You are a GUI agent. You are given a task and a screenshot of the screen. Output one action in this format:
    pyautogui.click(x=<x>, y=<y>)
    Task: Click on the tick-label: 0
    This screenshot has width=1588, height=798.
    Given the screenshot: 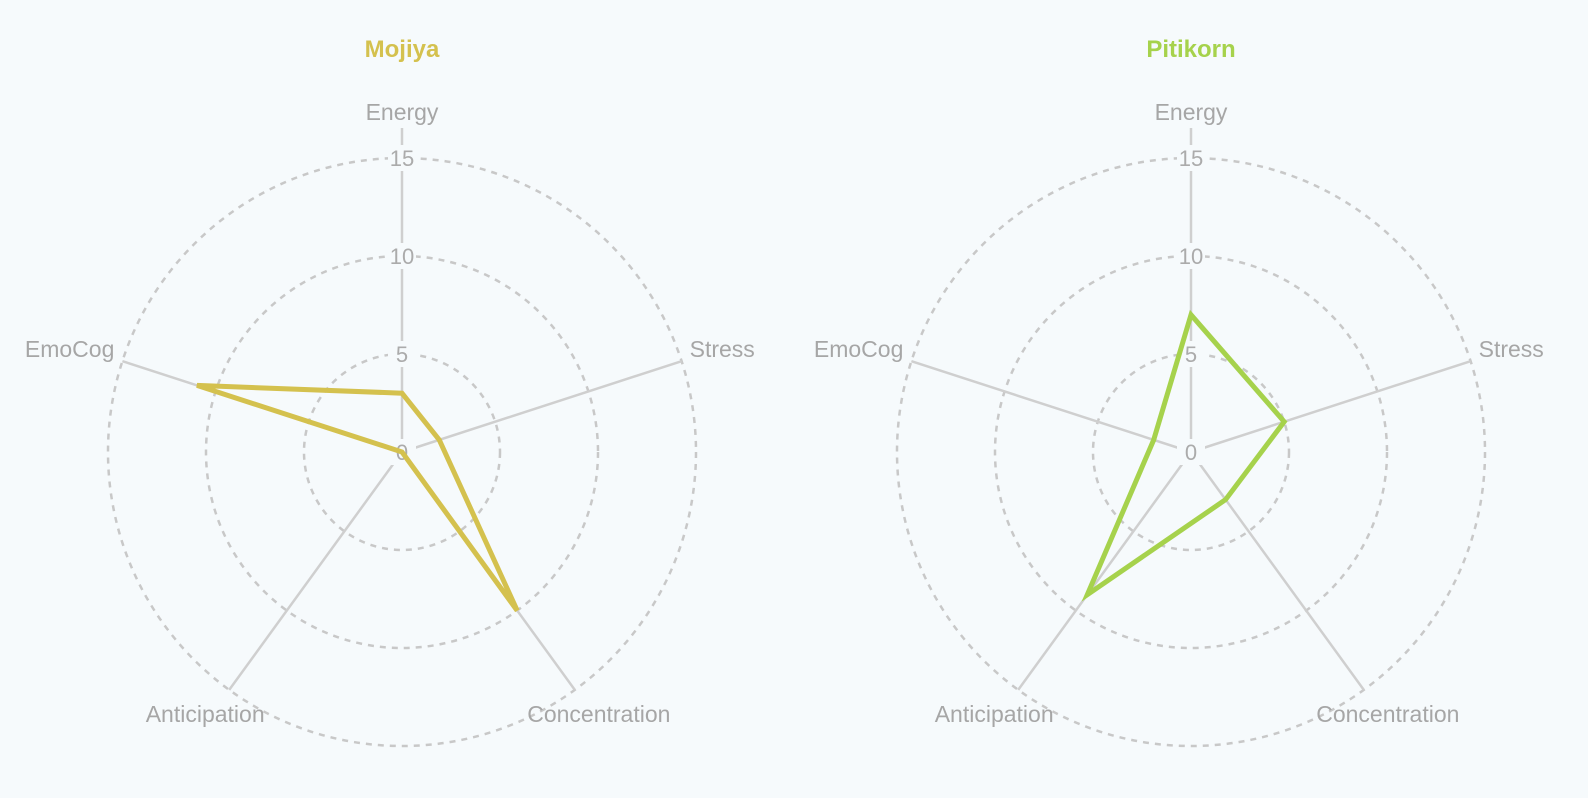 What is the action you would take?
    pyautogui.click(x=1191, y=452)
    